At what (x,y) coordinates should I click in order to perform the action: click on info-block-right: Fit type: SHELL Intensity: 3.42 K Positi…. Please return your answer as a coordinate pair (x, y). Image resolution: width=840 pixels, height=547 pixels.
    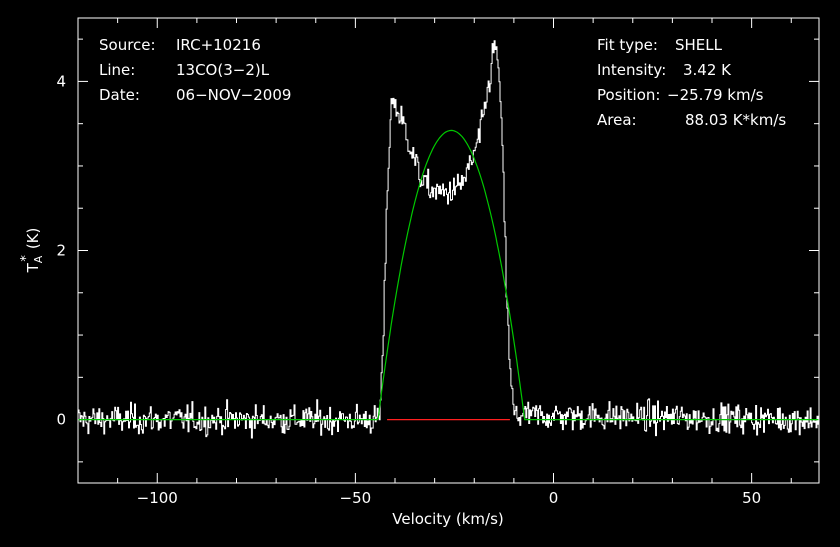
    Looking at the image, I should click on (691, 82).